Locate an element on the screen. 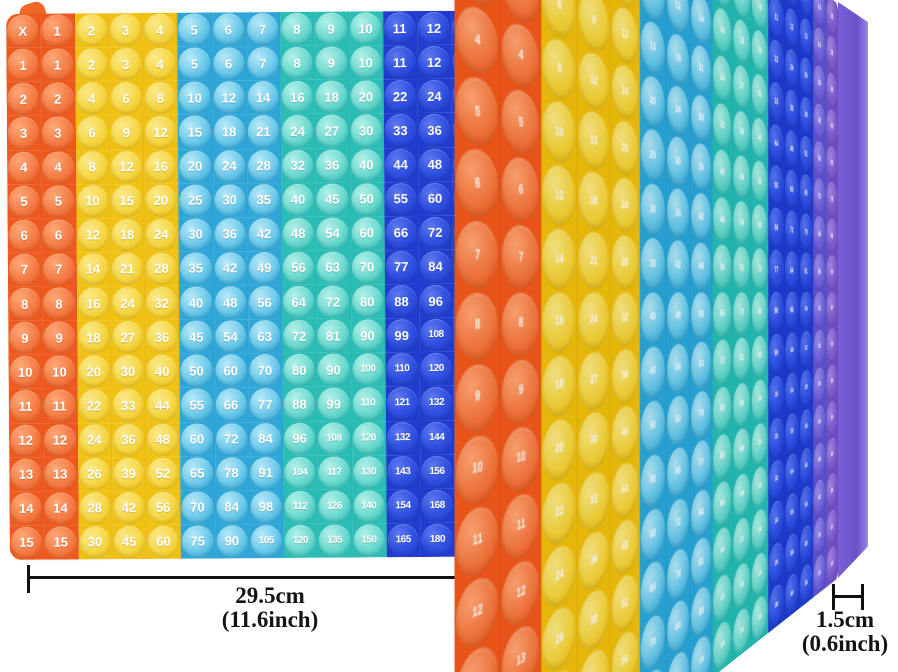  pop-bubble: 12 is located at coordinates (434, 62).